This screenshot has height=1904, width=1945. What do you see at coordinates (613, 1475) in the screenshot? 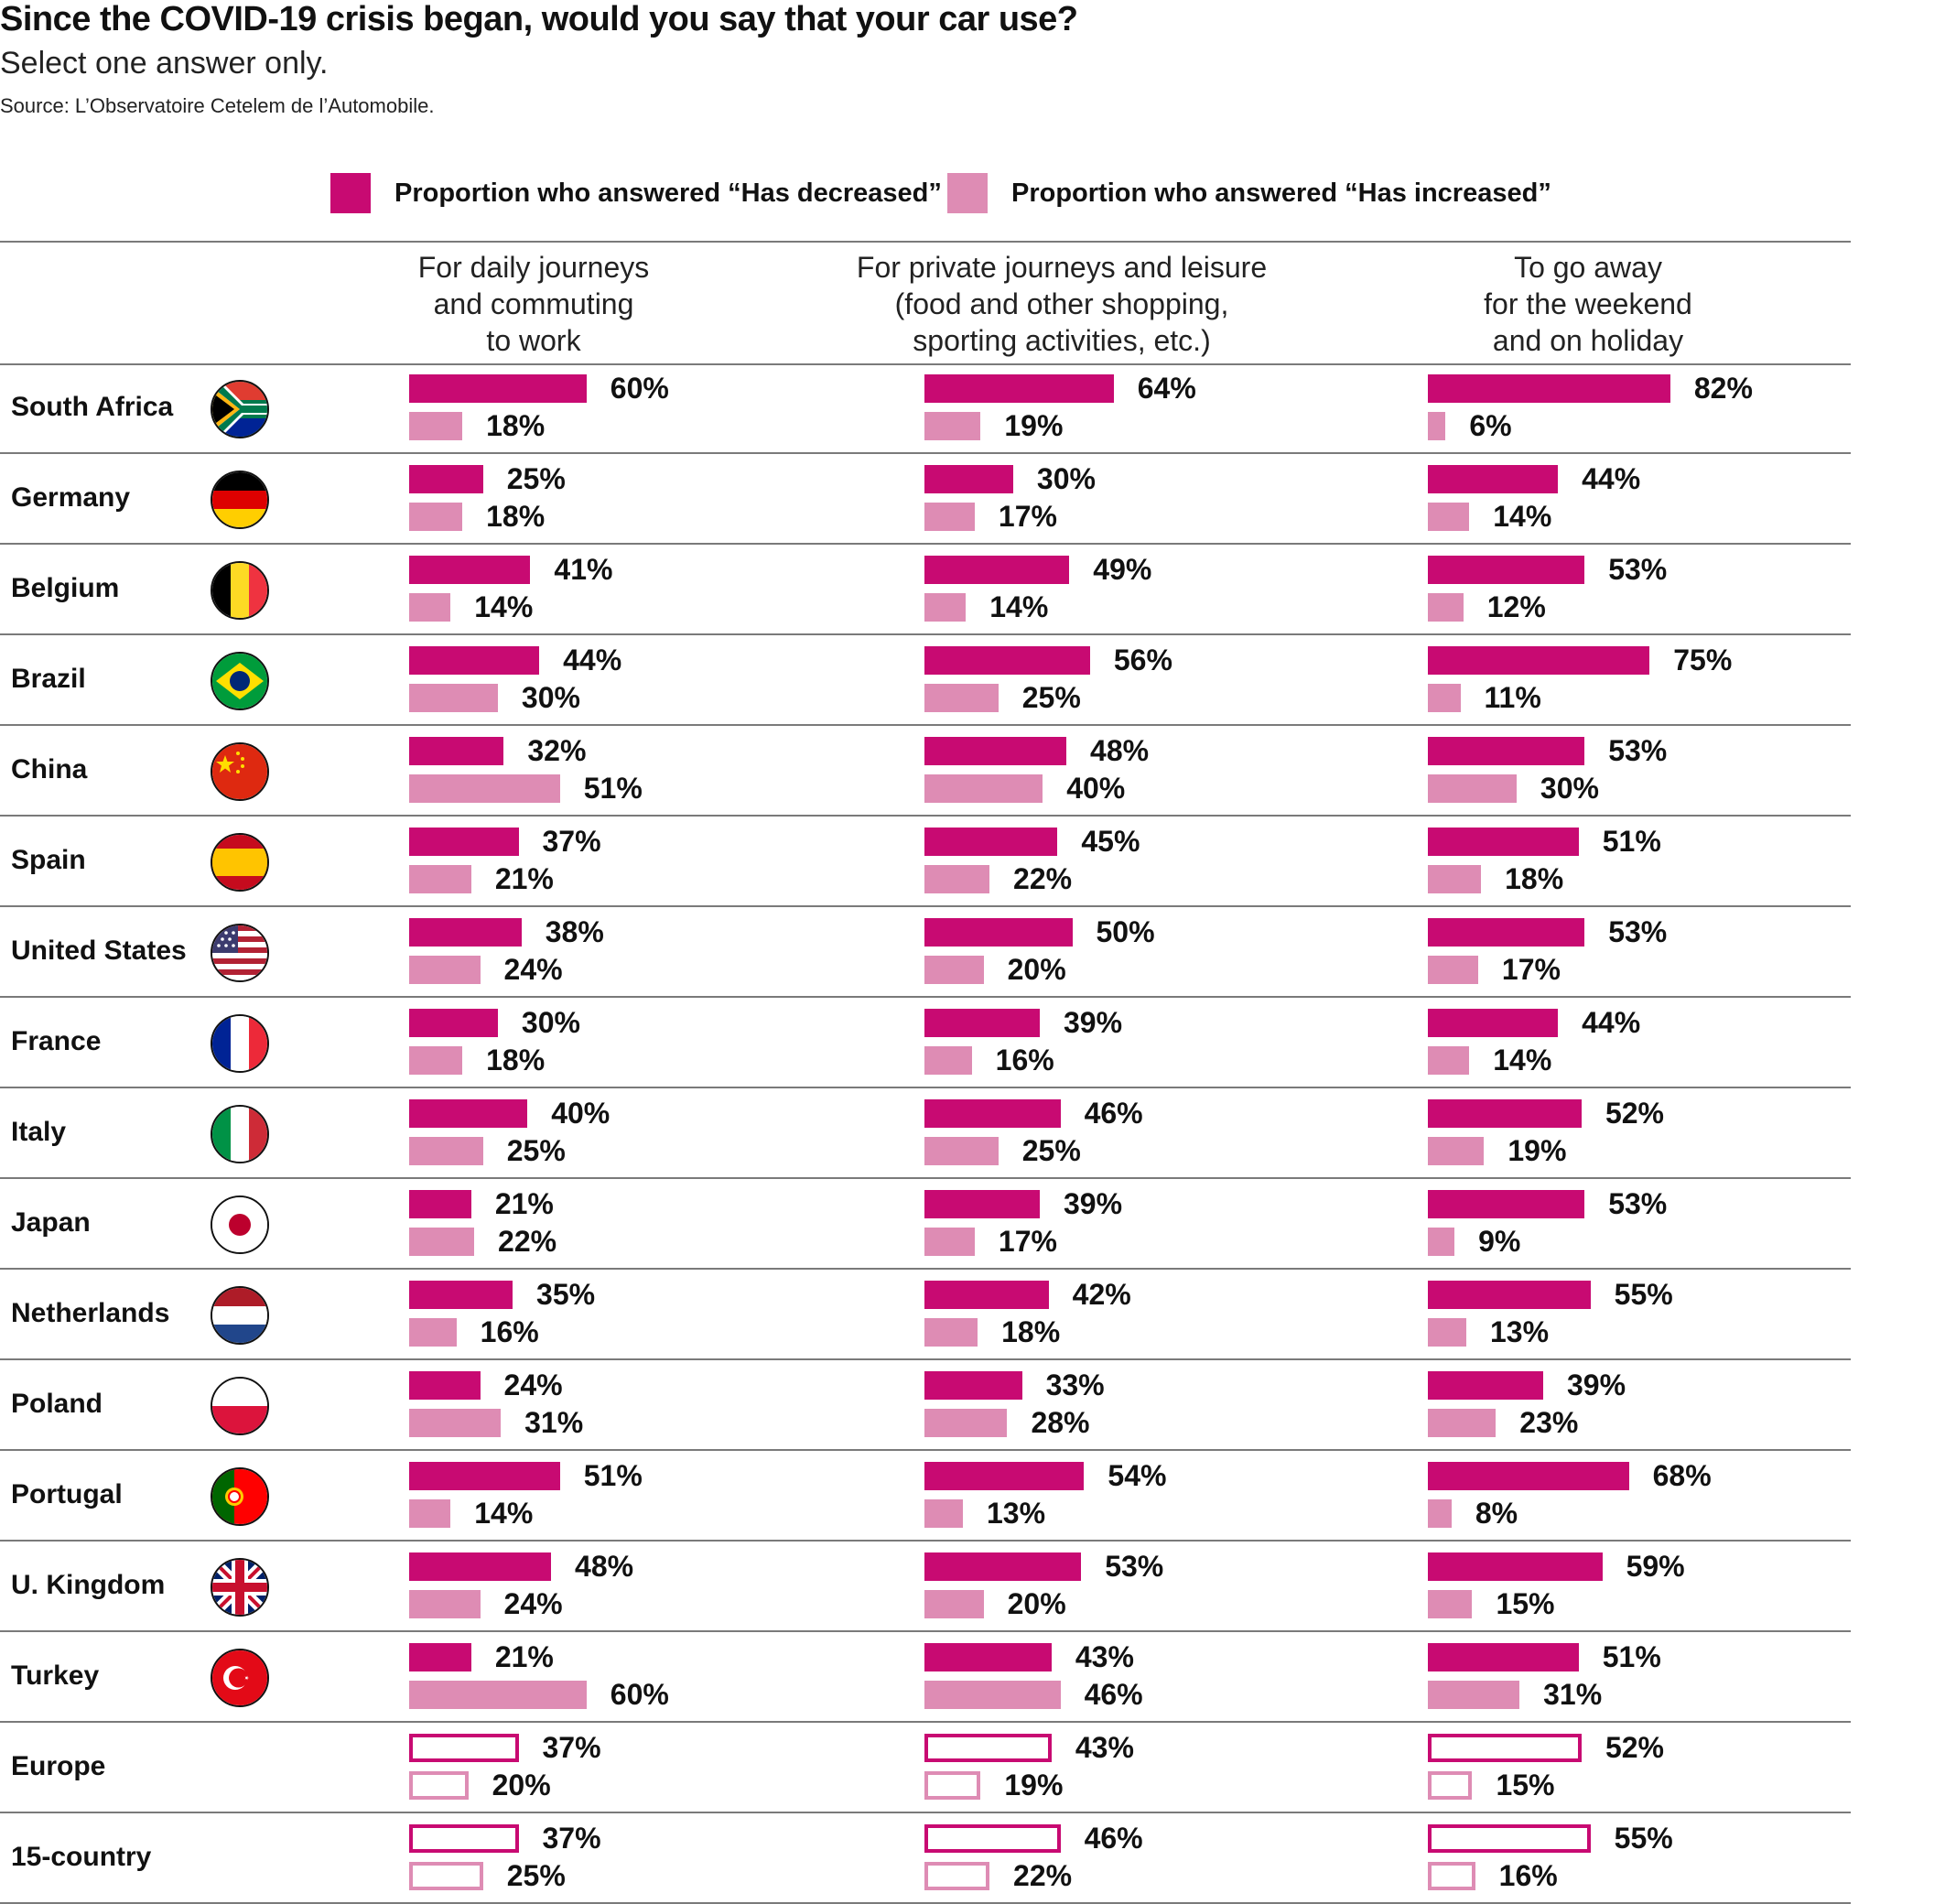
I see `value-label-decreased-daily: 51%` at bounding box center [613, 1475].